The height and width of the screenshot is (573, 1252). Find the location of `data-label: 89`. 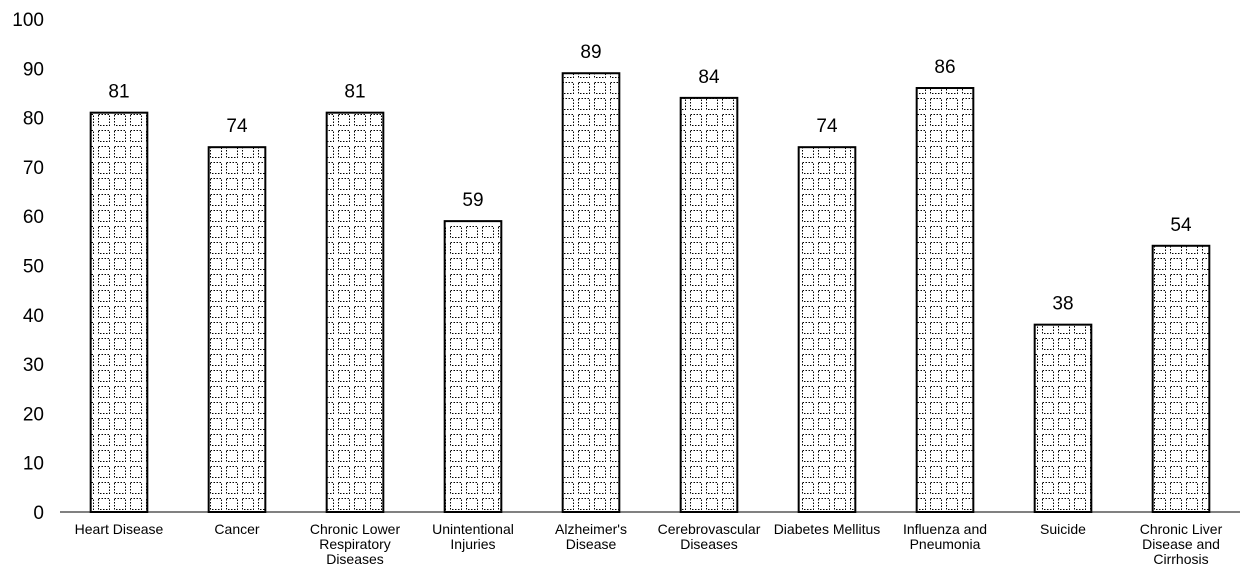

data-label: 89 is located at coordinates (590, 52).